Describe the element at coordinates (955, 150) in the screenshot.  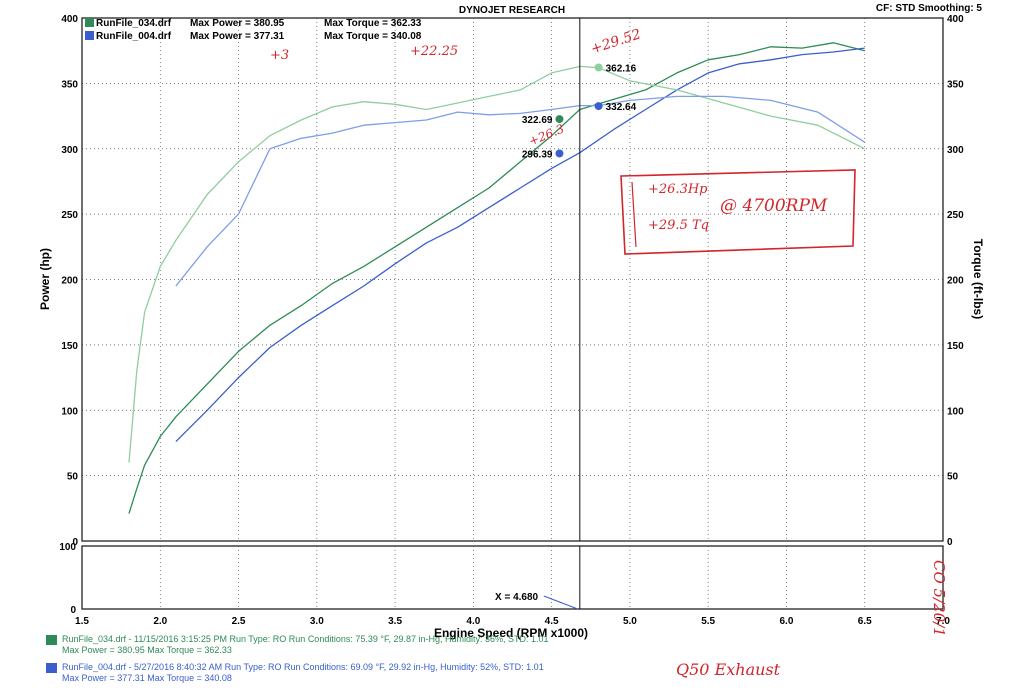
I see `y2-tick-label: 300` at that location.